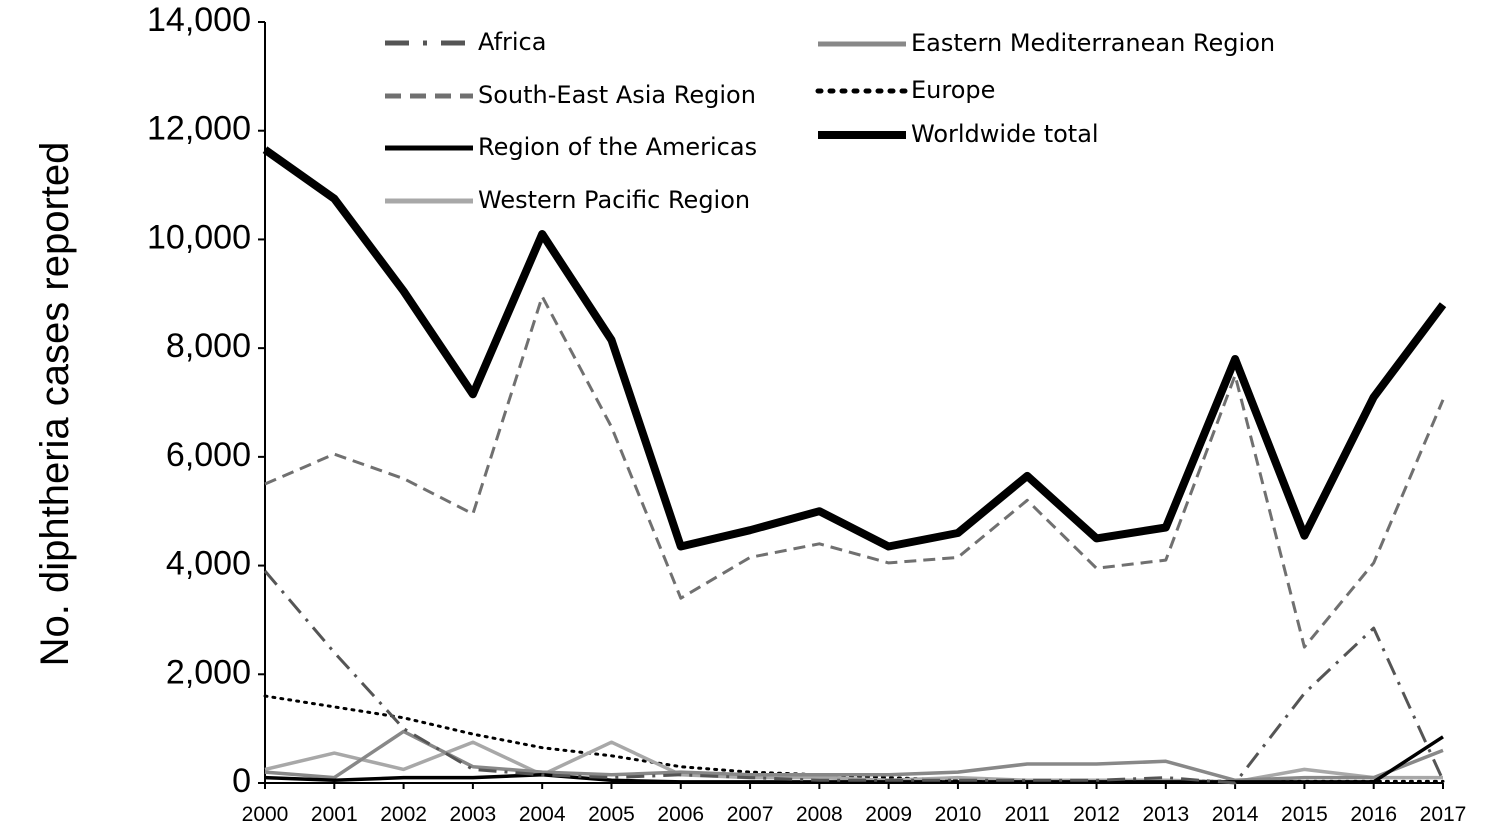  I want to click on y-tick-label: 8,000, so click(208, 346).